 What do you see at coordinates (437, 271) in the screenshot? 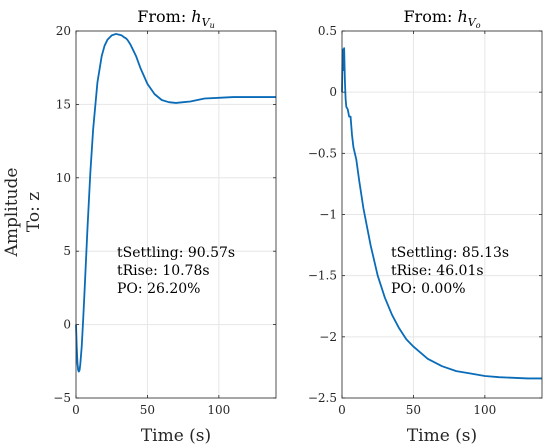
I see `annotation-text: tRise: 46.01s` at bounding box center [437, 271].